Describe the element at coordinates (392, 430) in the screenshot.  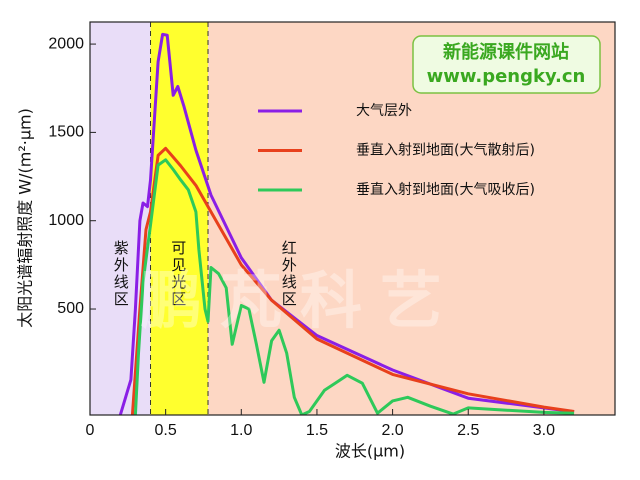
I see `x-tick-label: 2.0` at that location.